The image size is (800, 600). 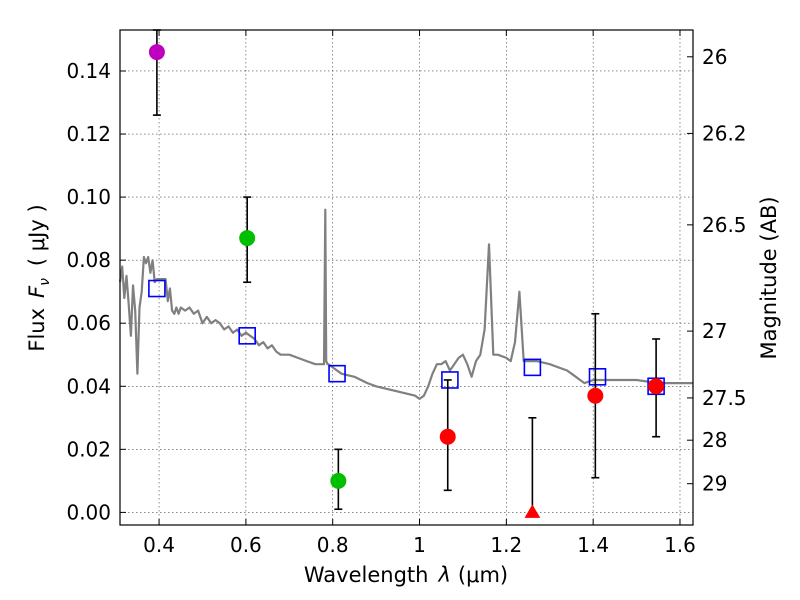 I want to click on y-tick-label: 0.02, so click(x=88, y=449).